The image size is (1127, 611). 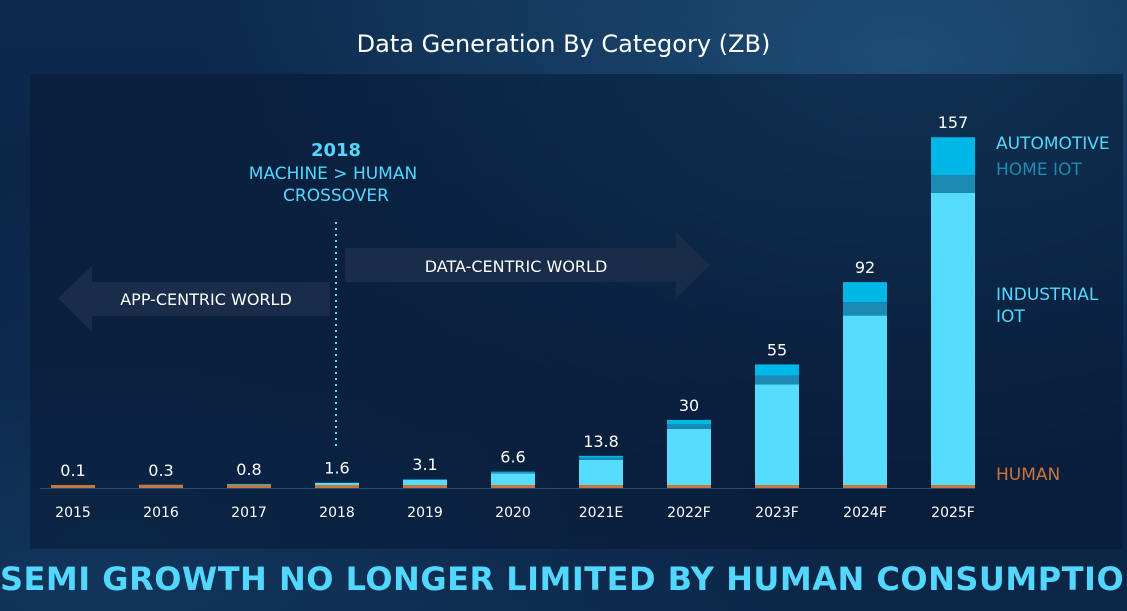 I want to click on legend-industrial-iot-line1: INDUSTRIAL, so click(x=1047, y=295).